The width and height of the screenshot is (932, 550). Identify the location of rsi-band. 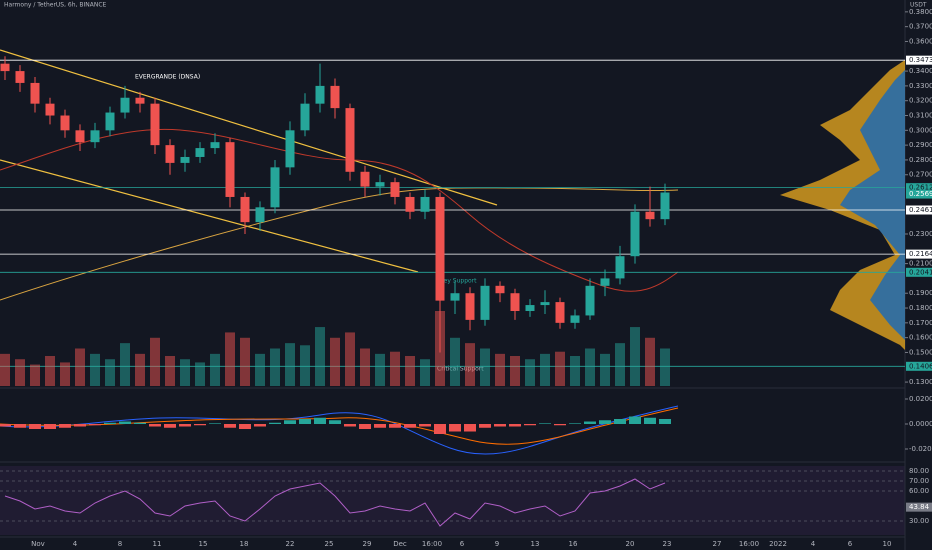
(452, 500).